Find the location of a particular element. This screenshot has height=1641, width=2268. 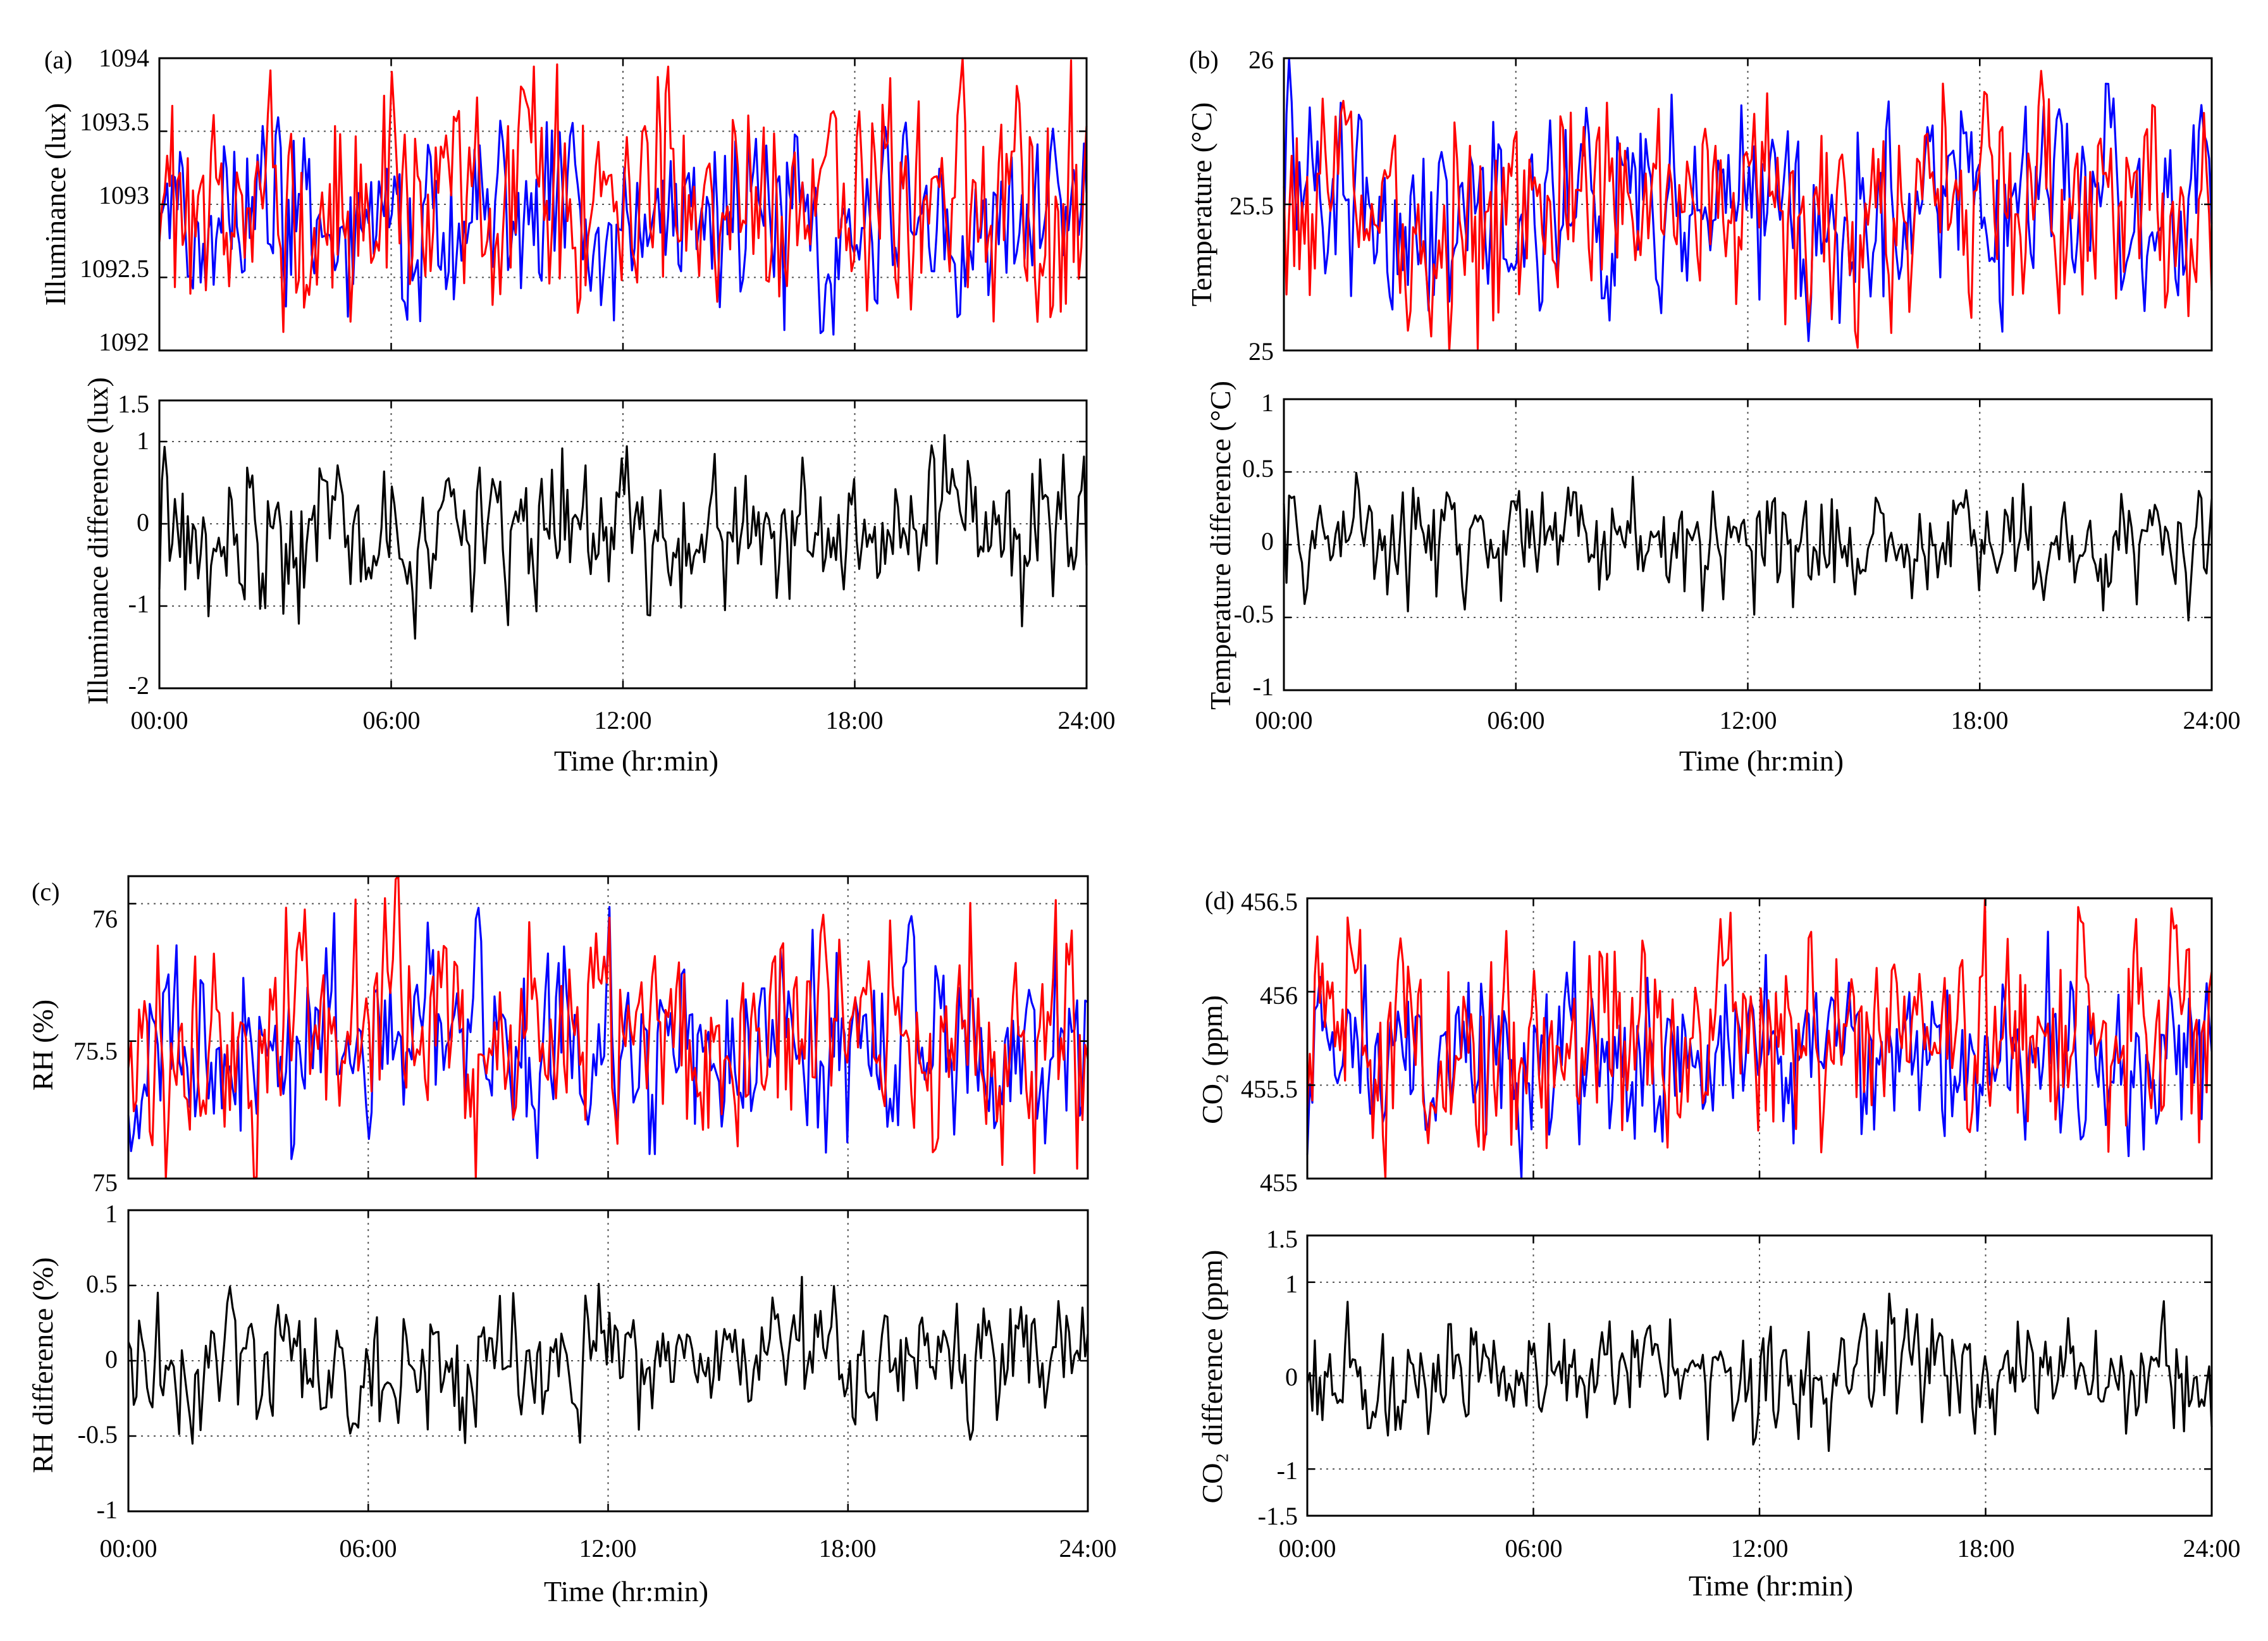

panel-d-top-axes: CO₂ (ppm) 455 455.5 456 456.5 is located at coordinates (1247, 1043).